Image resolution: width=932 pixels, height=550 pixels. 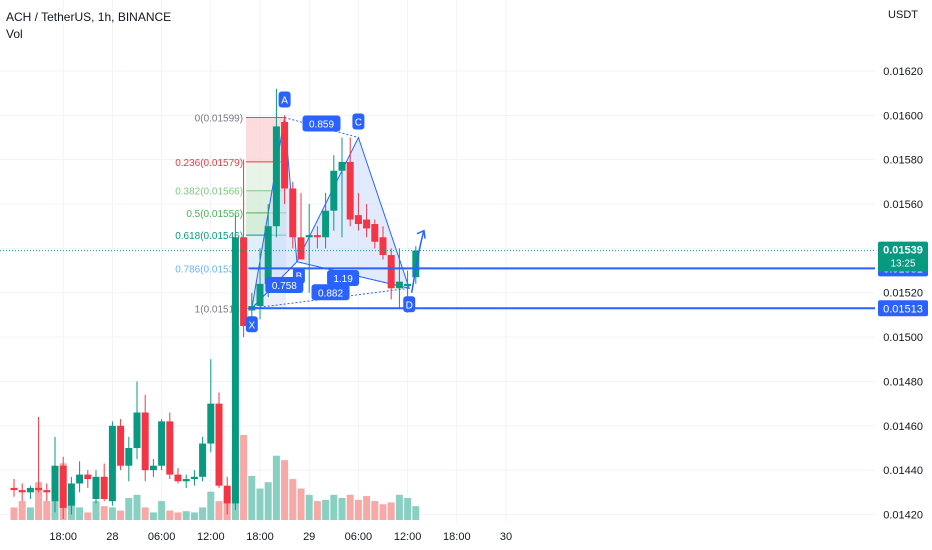 I want to click on pattern-ratio-label: 0.859, so click(x=321, y=125).